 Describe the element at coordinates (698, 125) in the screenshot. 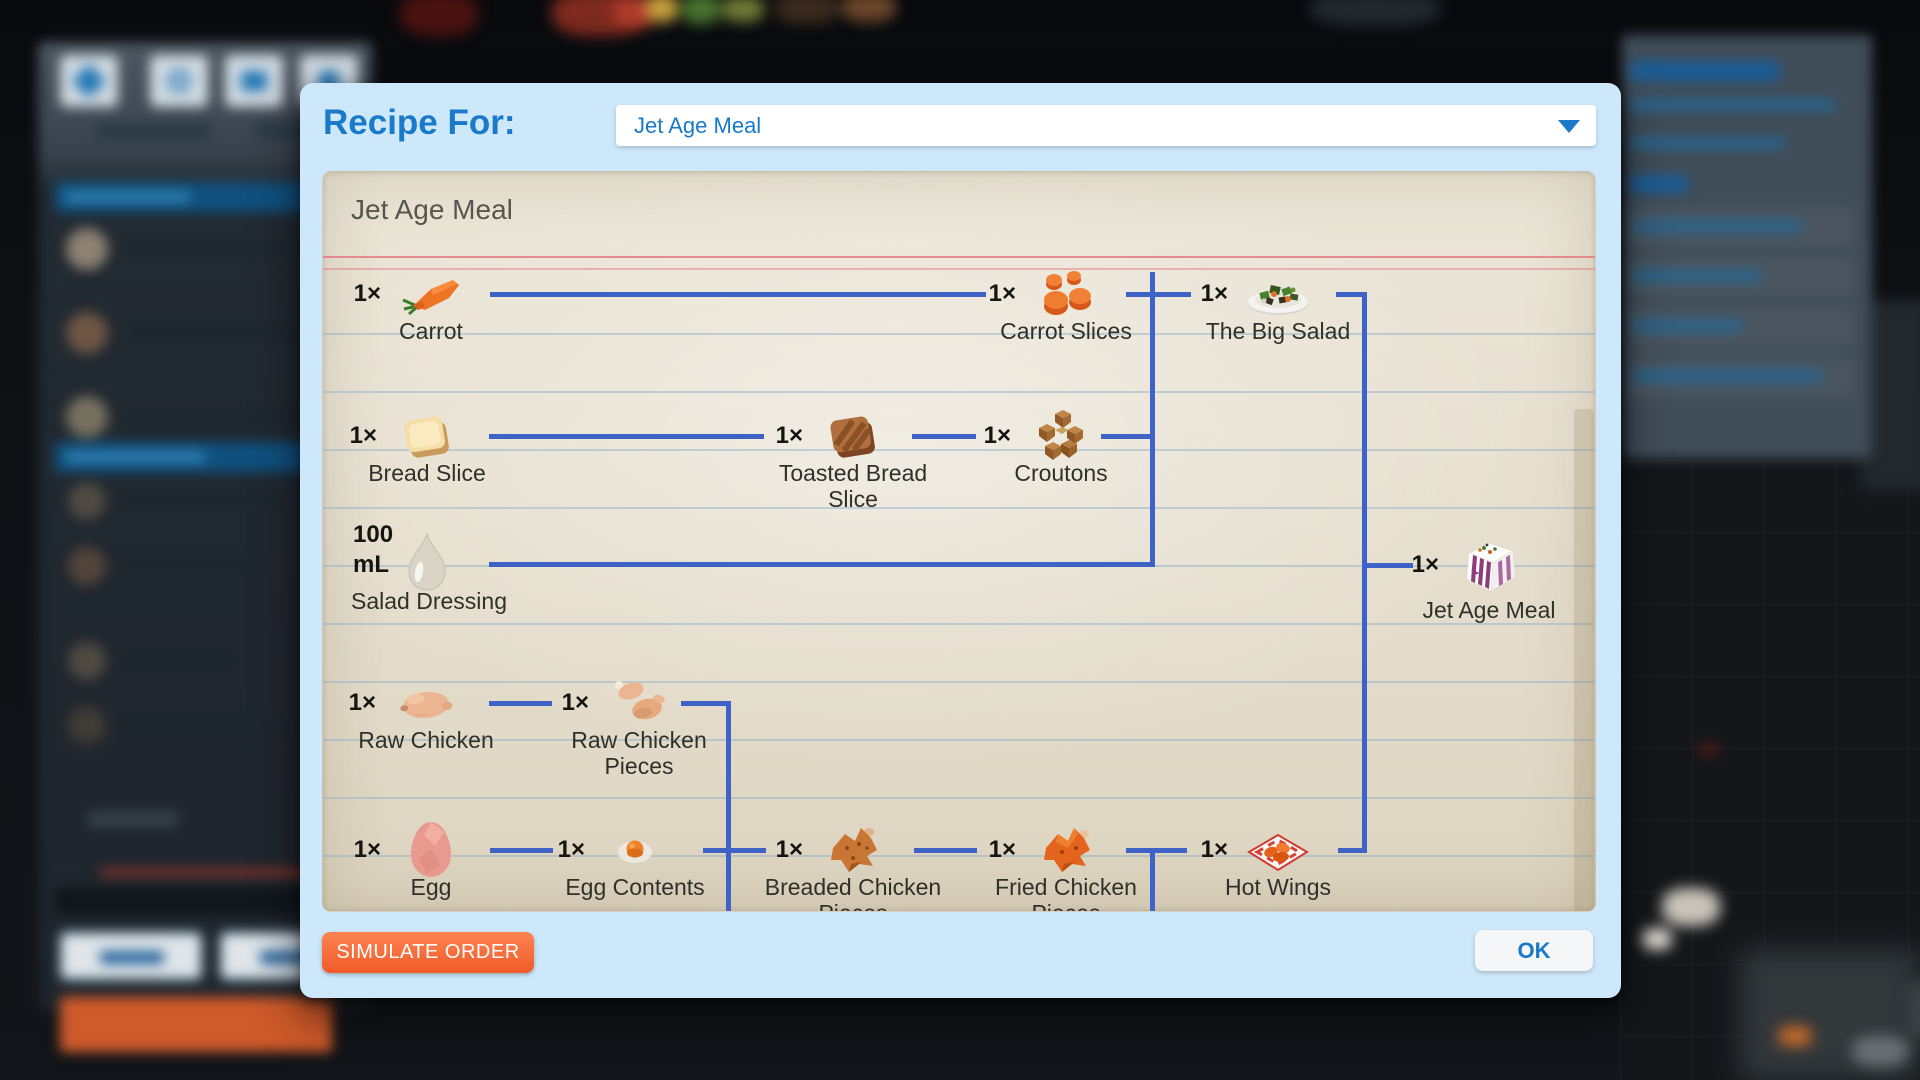

I see `recipe-select-value: Jet Age Meal` at that location.